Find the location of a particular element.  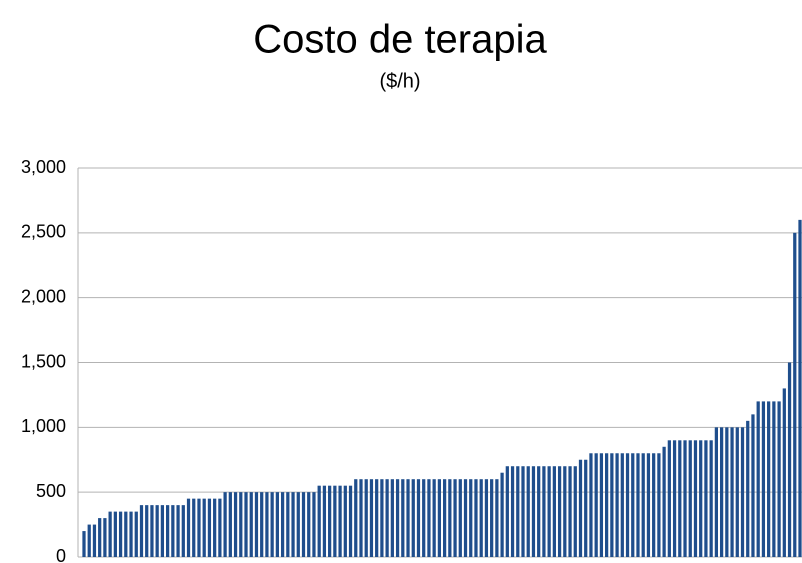

y-tick-label: 3,000 is located at coordinates (43, 167).